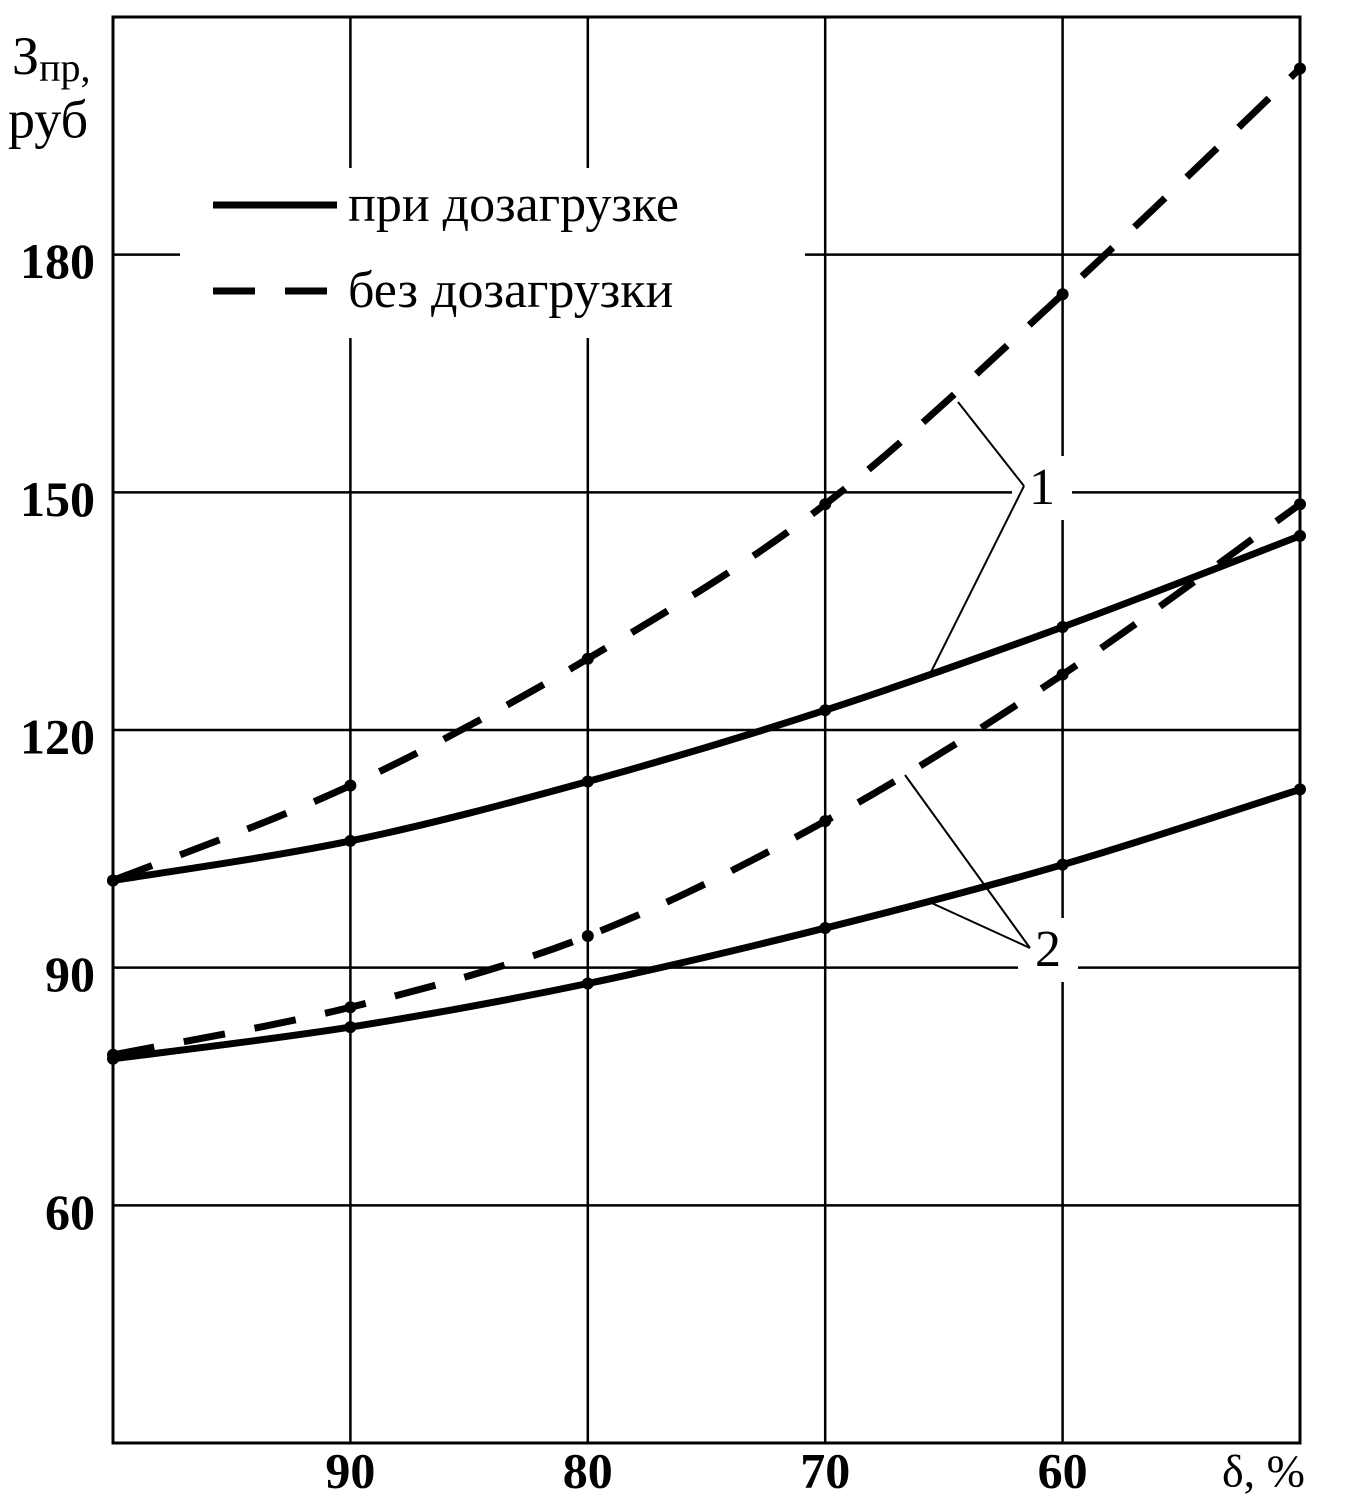 This screenshot has width=1356, height=1501. What do you see at coordinates (510, 290) in the screenshot?
I see `legend-label: без дозагрузки` at bounding box center [510, 290].